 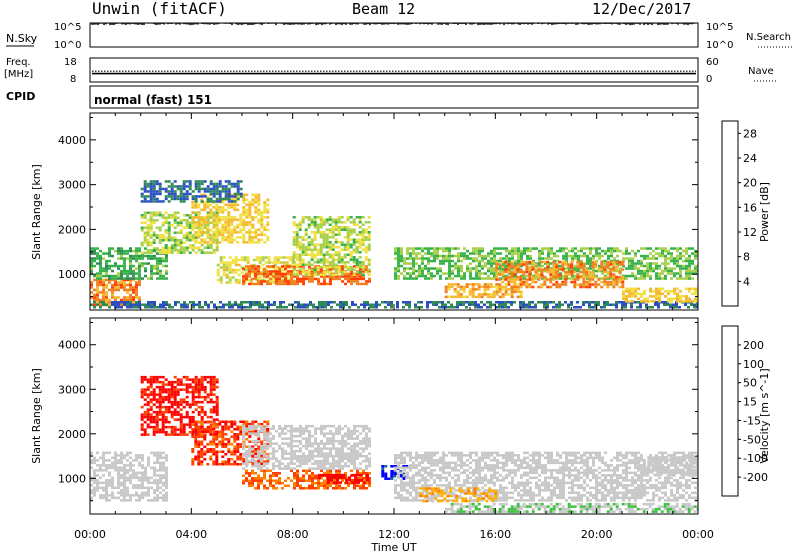 What do you see at coordinates (709, 79) in the screenshot?
I see `nave-tick-bottom: 0` at bounding box center [709, 79].